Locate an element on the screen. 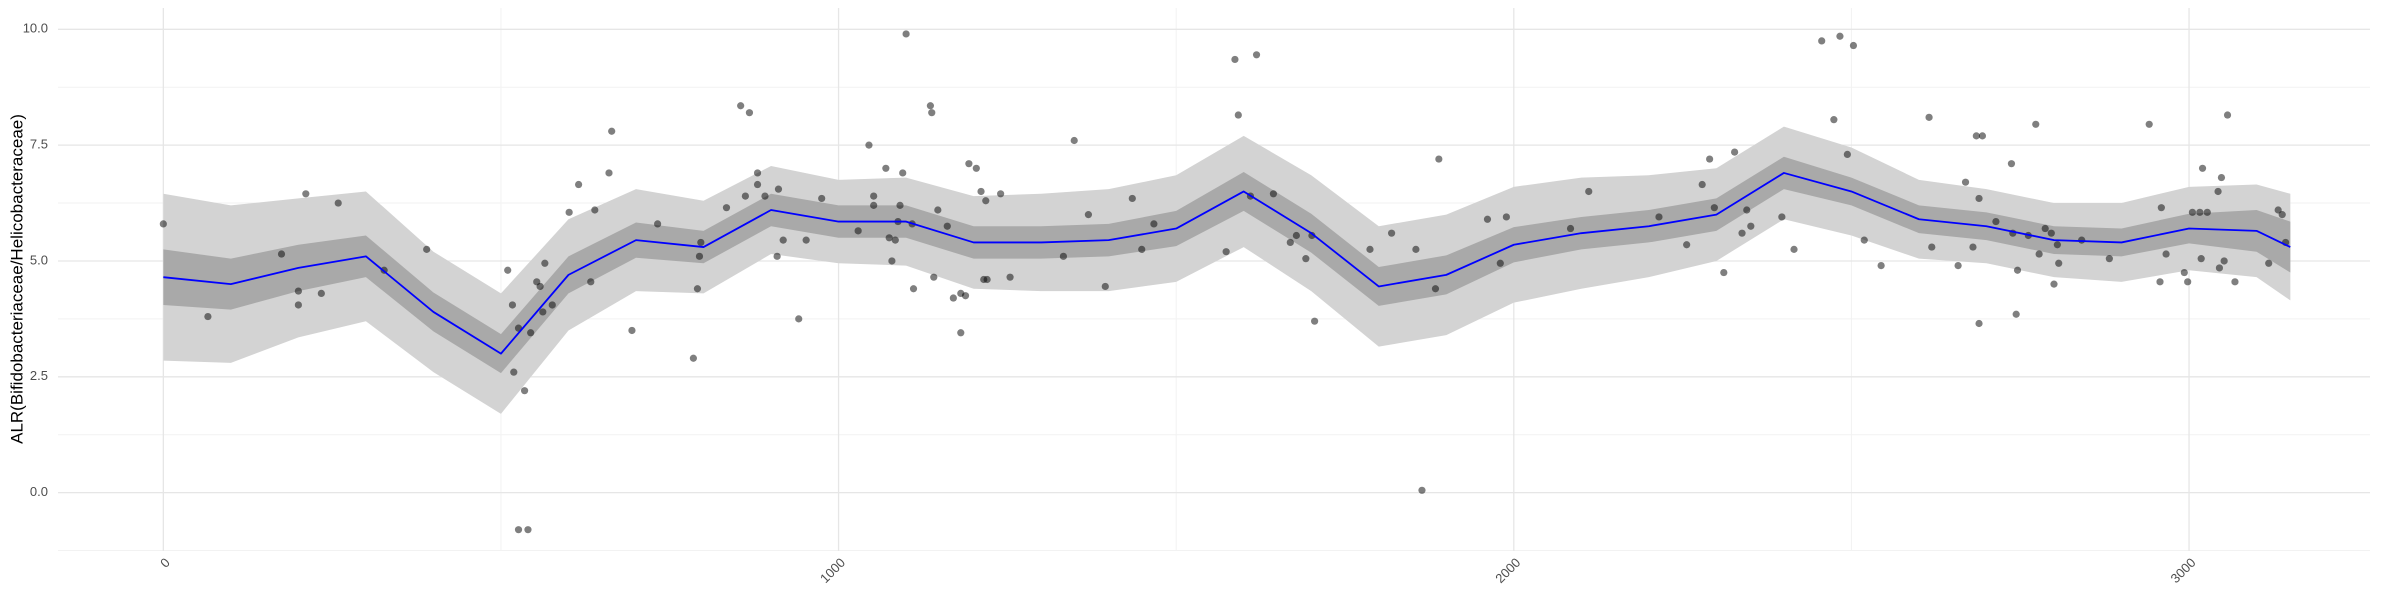 The height and width of the screenshot is (600, 2400). x-tick-label: 1000 is located at coordinates (832, 570).